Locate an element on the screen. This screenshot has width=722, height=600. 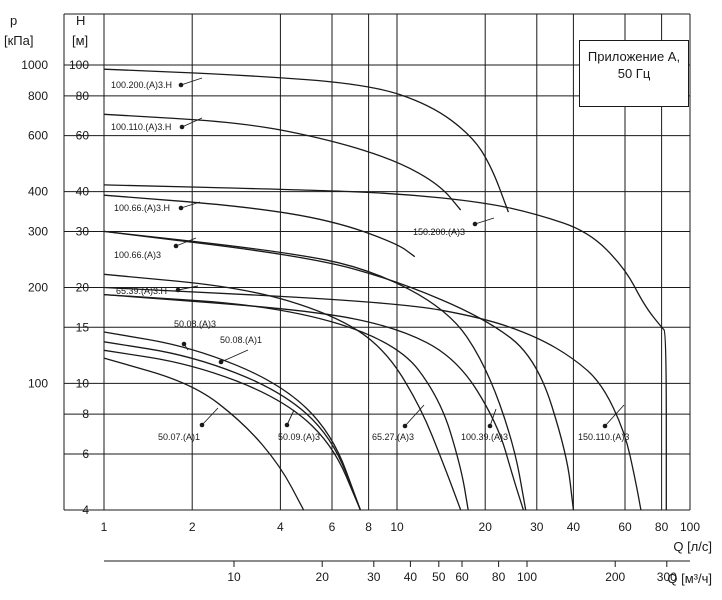
h-tick-label: 8 is located at coordinates (85, 414).